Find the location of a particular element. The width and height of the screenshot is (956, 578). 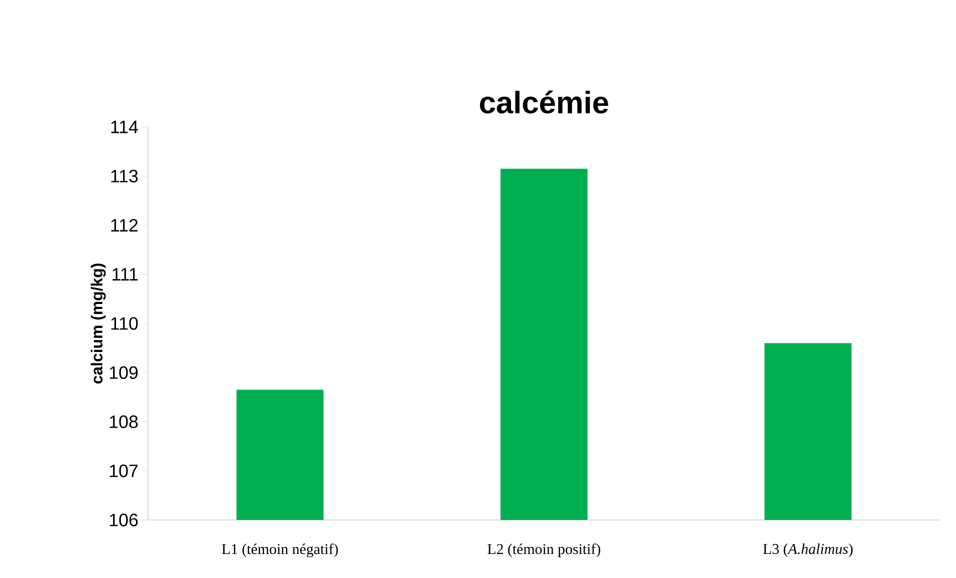

y-tick-label: 113 is located at coordinates (124, 176).